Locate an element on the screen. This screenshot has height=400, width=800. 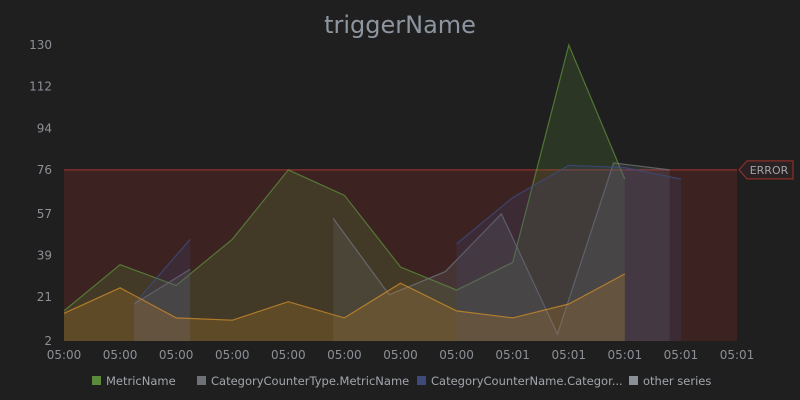
y-tick-label: 130 is located at coordinates (40, 45).